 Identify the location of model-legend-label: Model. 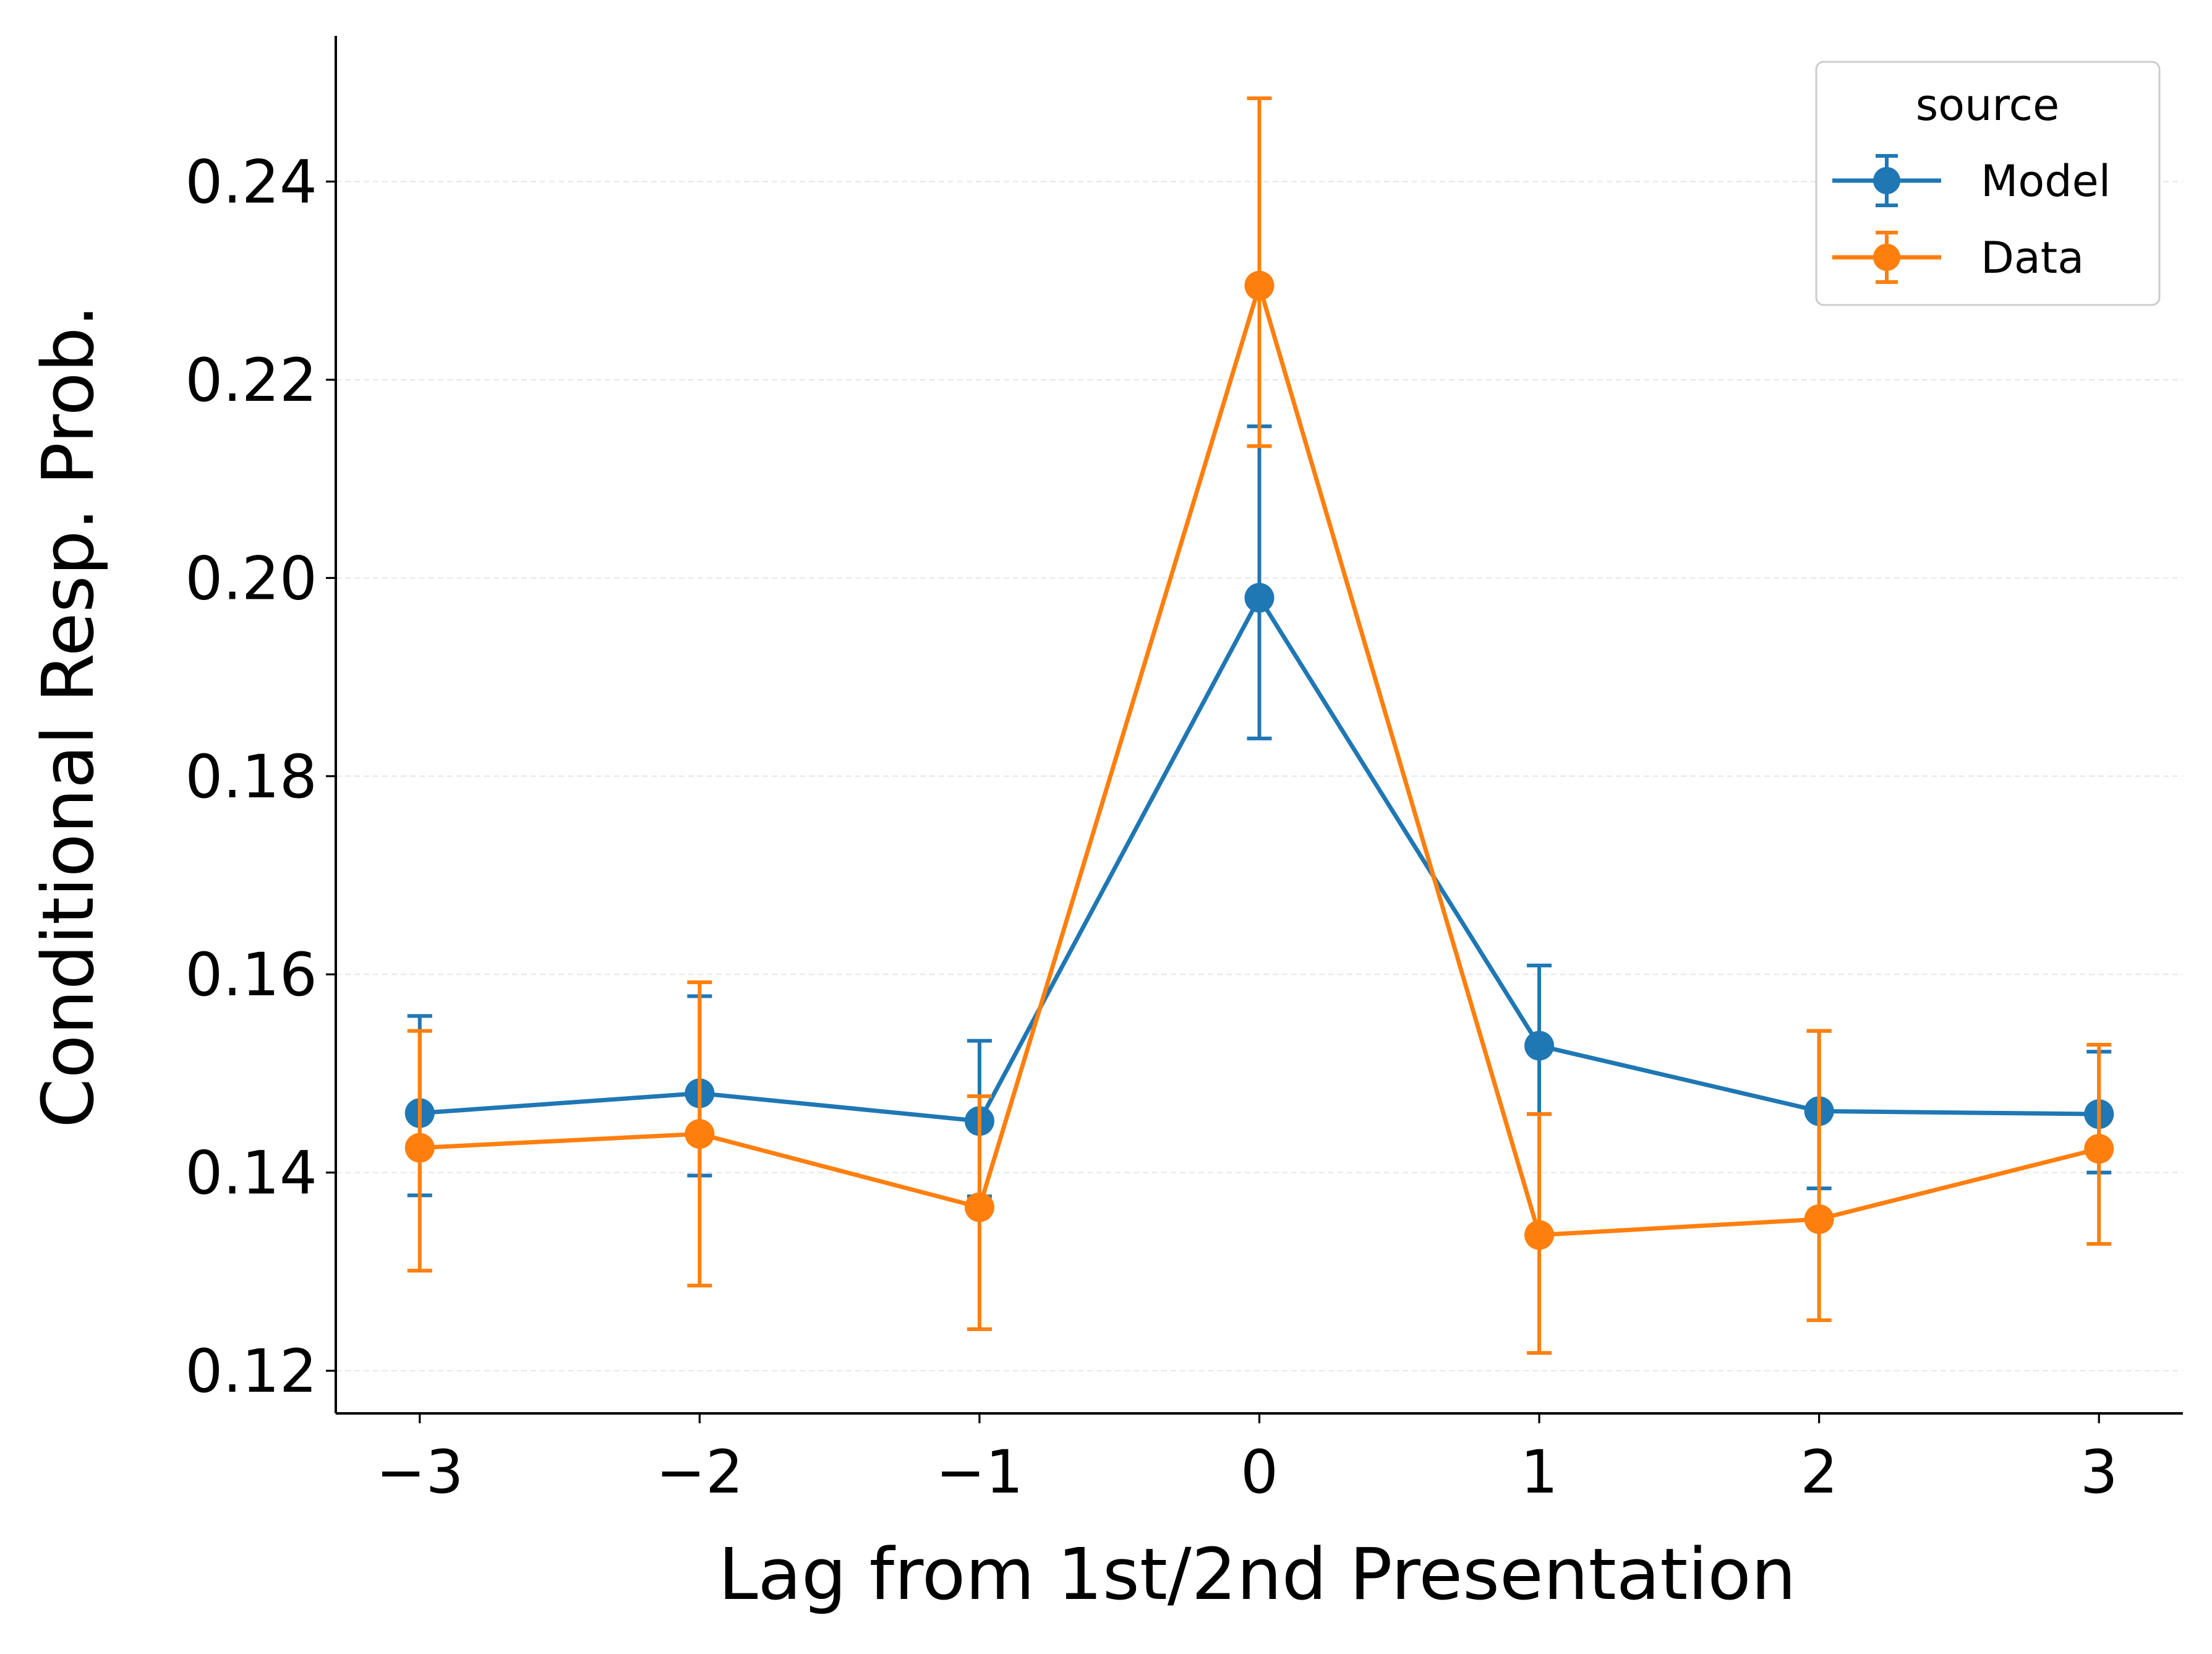
(2046, 181).